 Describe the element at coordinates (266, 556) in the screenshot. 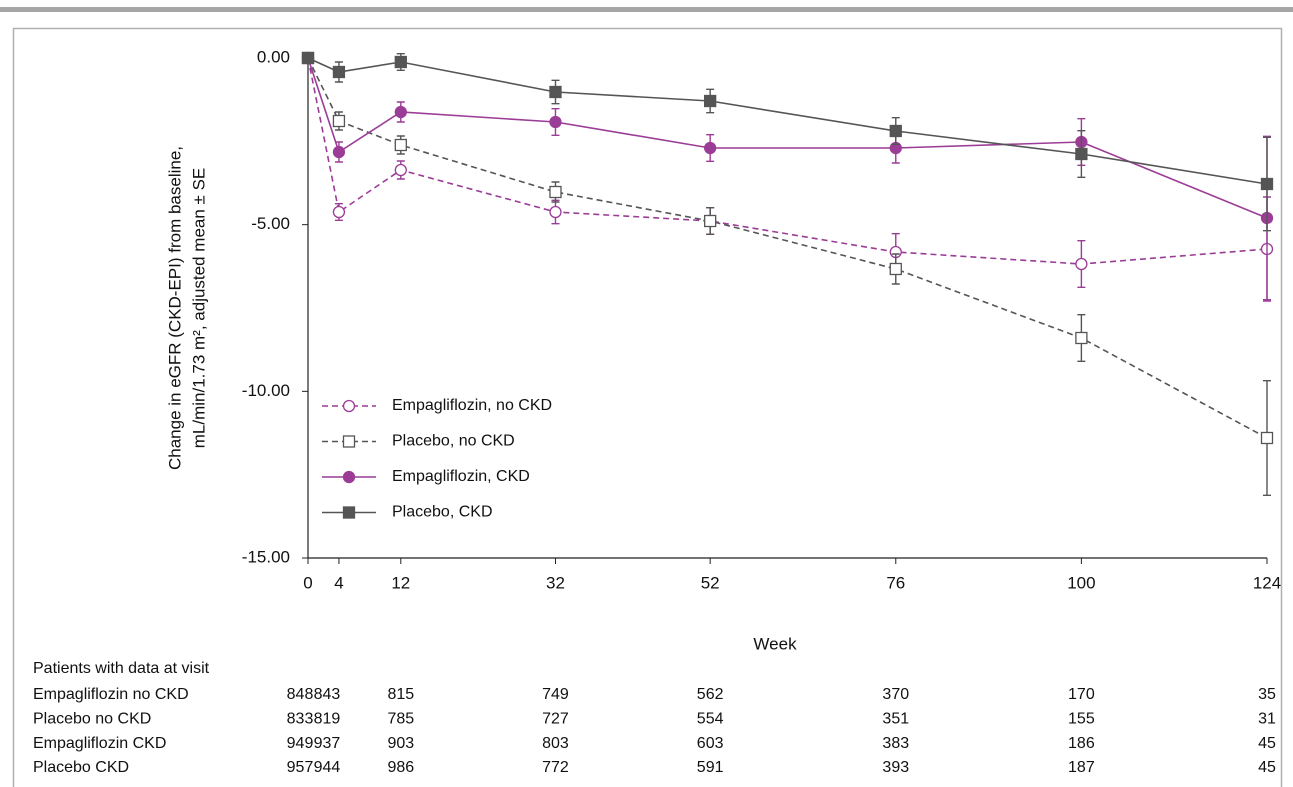

I see `y-tick-label: -15.00` at that location.